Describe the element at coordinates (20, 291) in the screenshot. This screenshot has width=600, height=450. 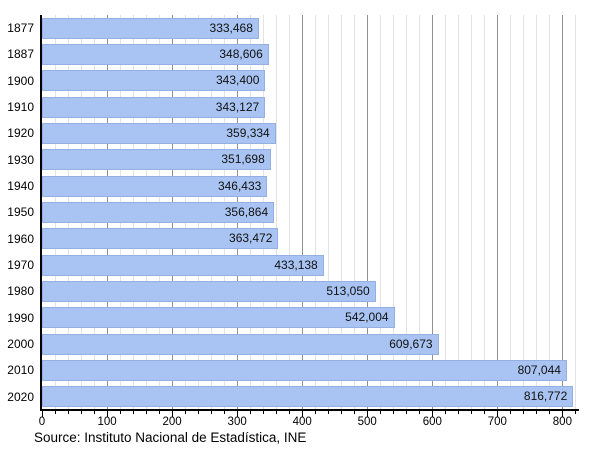
I see `year-label-1980: 1980` at that location.